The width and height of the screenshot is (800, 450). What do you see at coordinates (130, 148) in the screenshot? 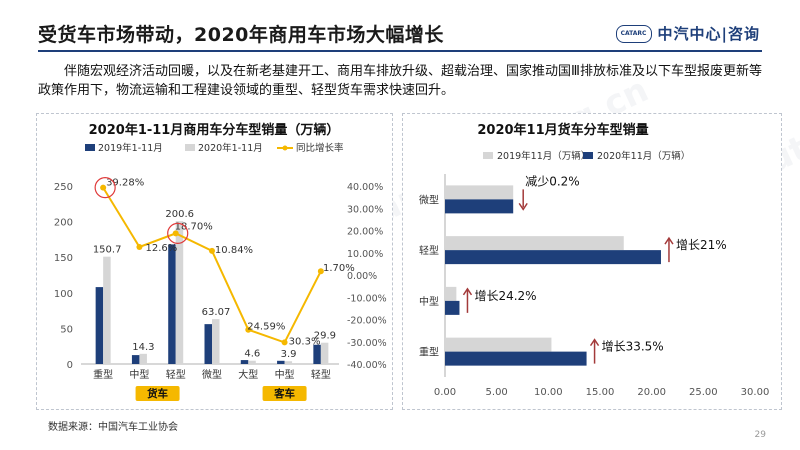
I see `legend-label-0: 2019年1-11月` at bounding box center [130, 148].